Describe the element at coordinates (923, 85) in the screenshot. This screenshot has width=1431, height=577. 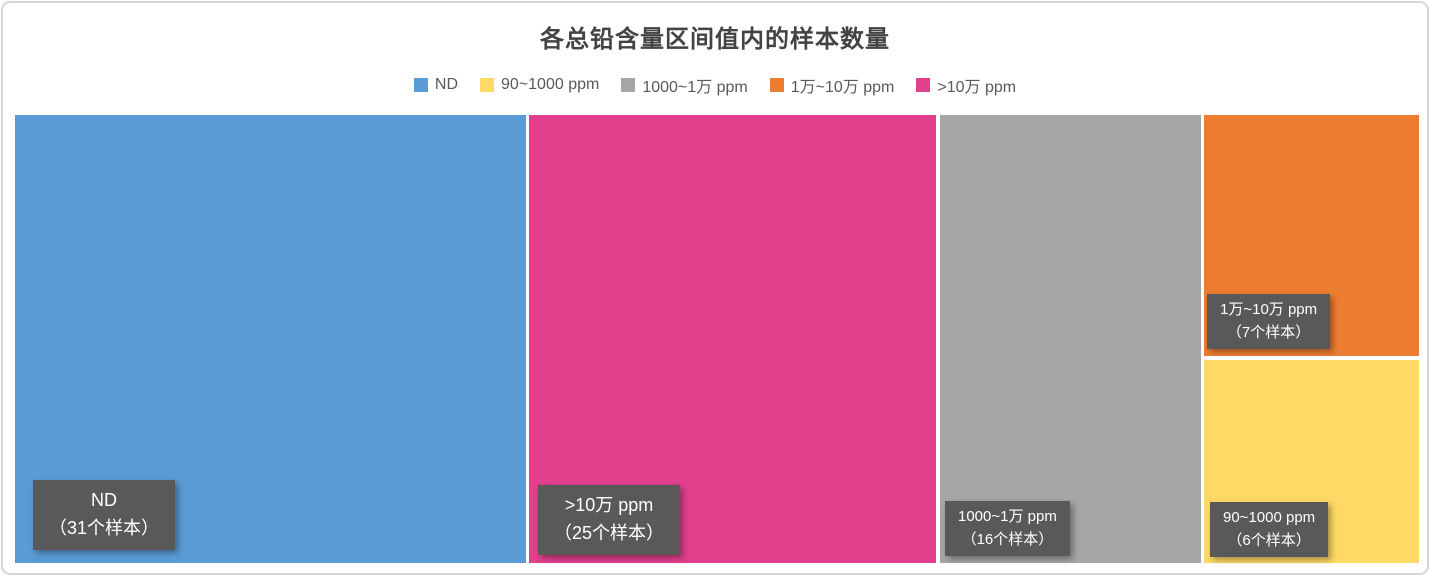
I see `legend-swatch-gt100kppm-icon` at that location.